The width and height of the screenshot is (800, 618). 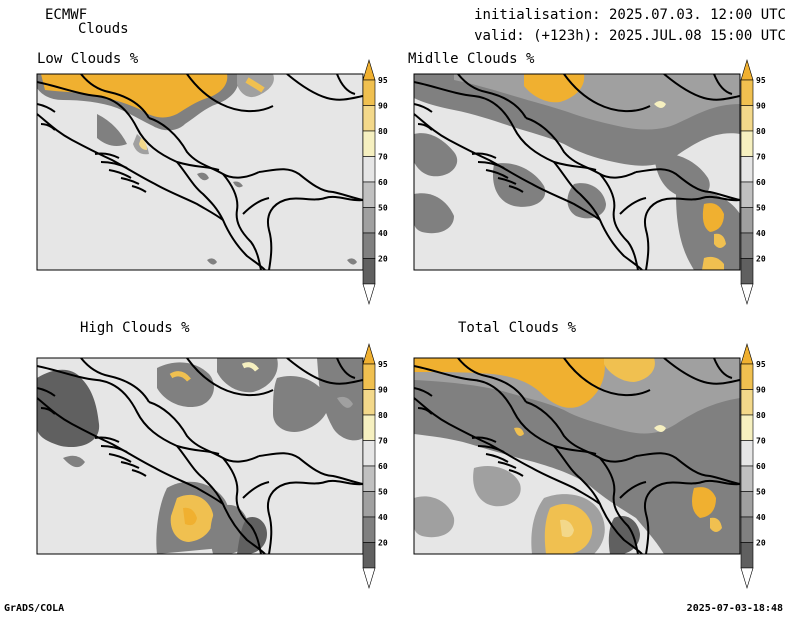 I want to click on colorbar-high: 95 90 80 70 60 50 40 20, so click(x=375, y=466).